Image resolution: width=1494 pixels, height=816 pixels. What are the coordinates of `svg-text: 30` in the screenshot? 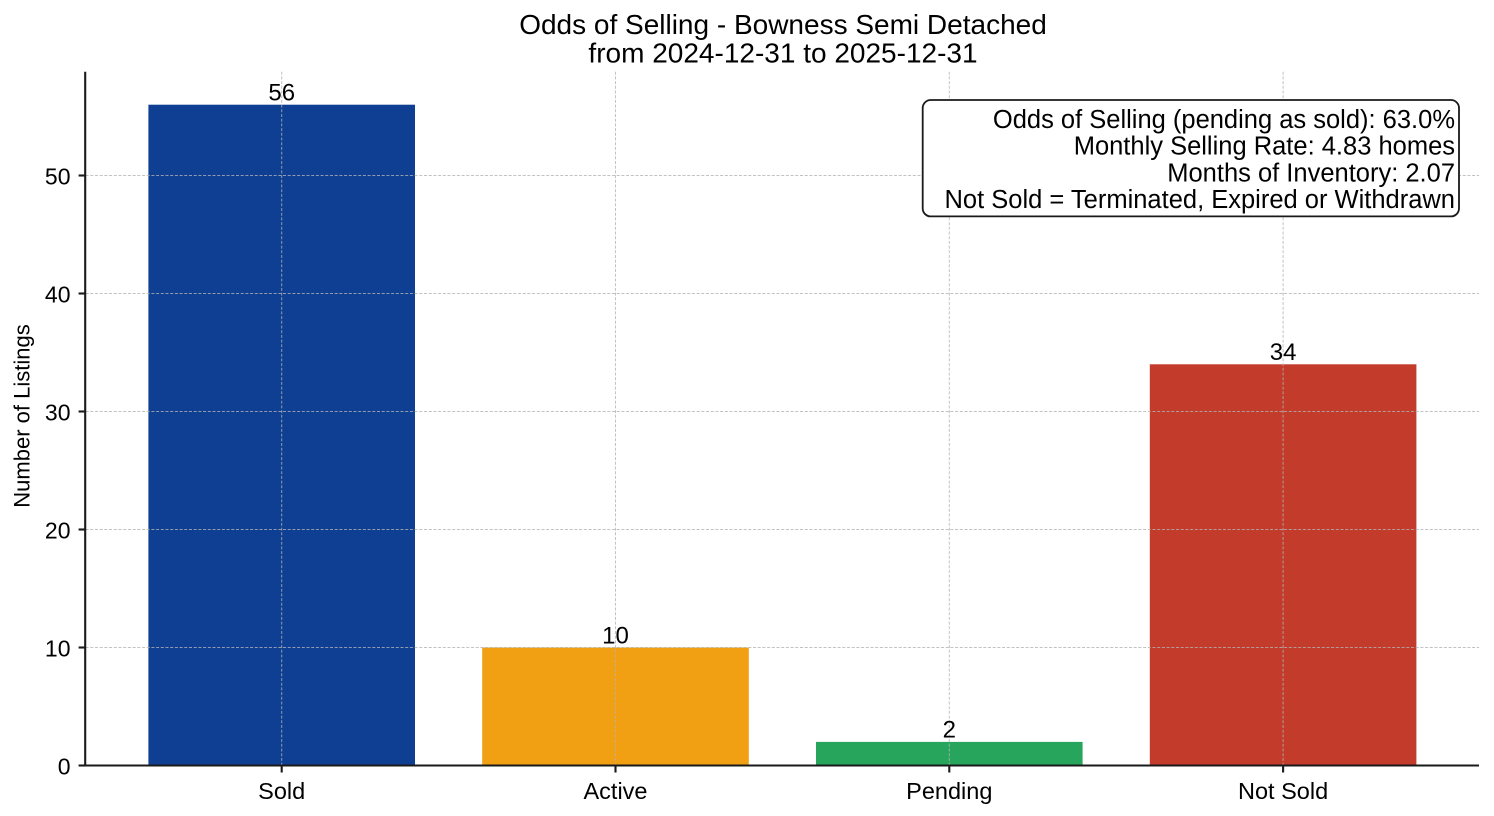 It's located at (58, 413).